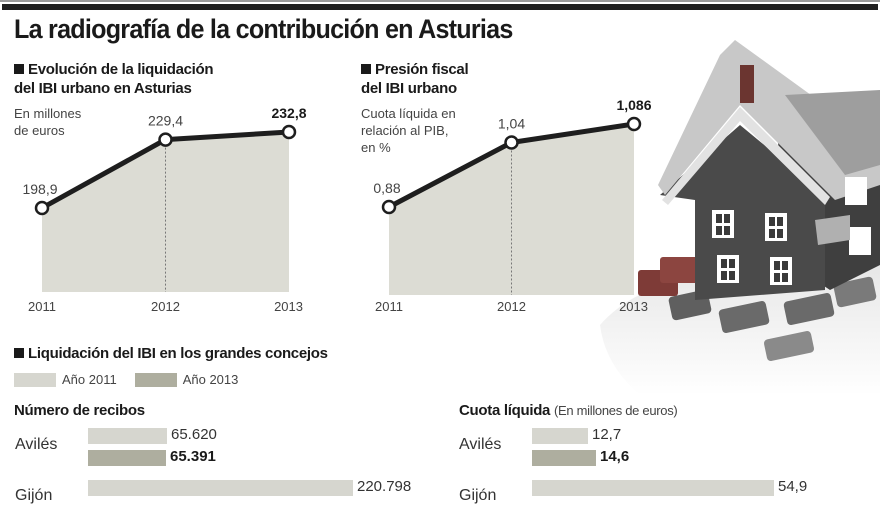 The height and width of the screenshot is (505, 880). Describe the element at coordinates (48, 113) in the screenshot. I see `chart1-unit-line1: En millones` at that location.